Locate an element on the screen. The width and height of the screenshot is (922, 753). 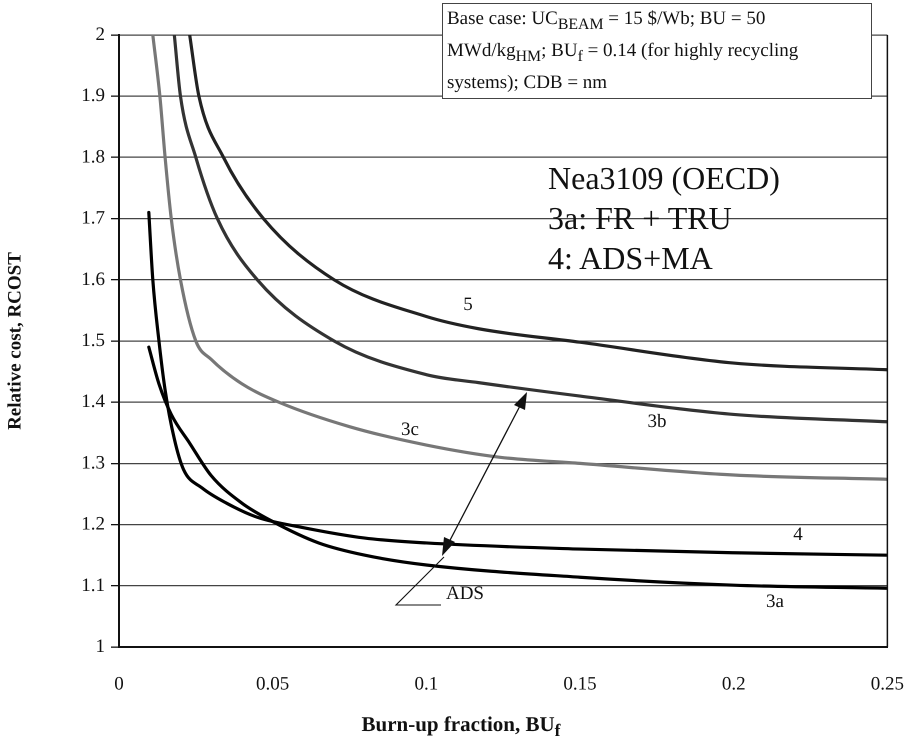
annotation: 3a is located at coordinates (775, 602).